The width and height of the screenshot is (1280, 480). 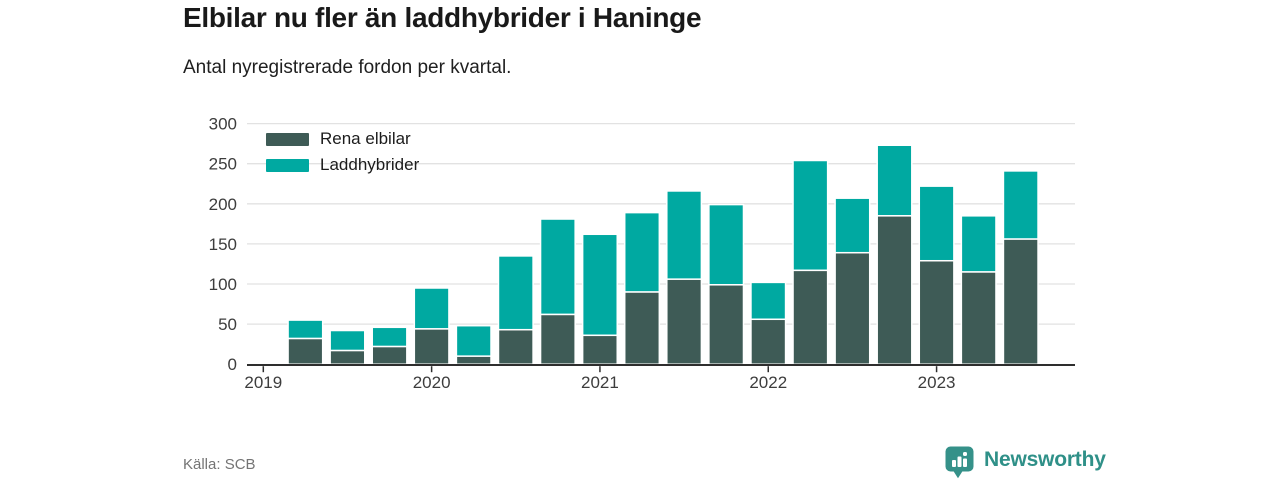 I want to click on legend-swatch-laddhybrider, so click(x=287, y=165).